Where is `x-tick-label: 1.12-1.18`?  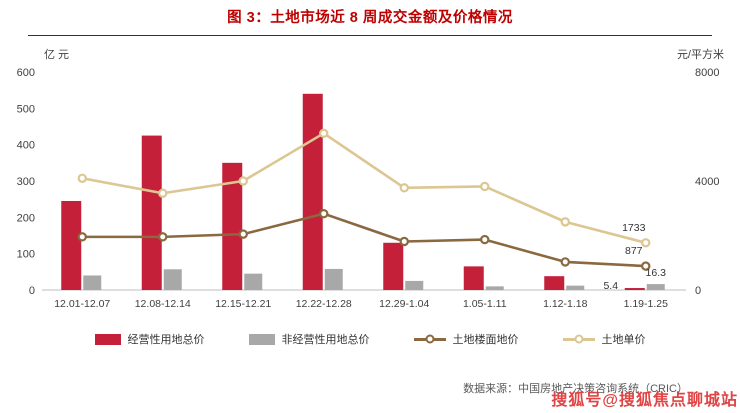
x-tick-label: 1.12-1.18 is located at coordinates (565, 304).